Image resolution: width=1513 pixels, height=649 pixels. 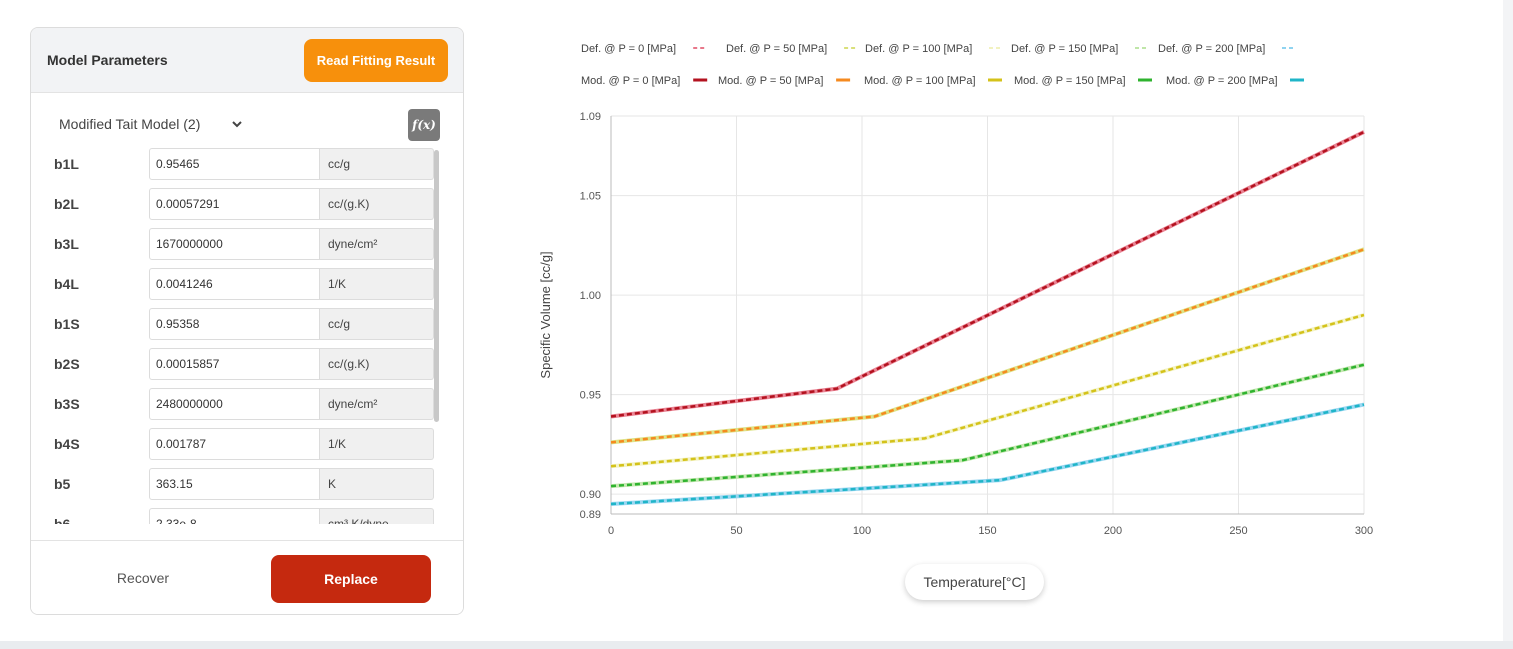 I want to click on param-label: b6, so click(x=62, y=520).